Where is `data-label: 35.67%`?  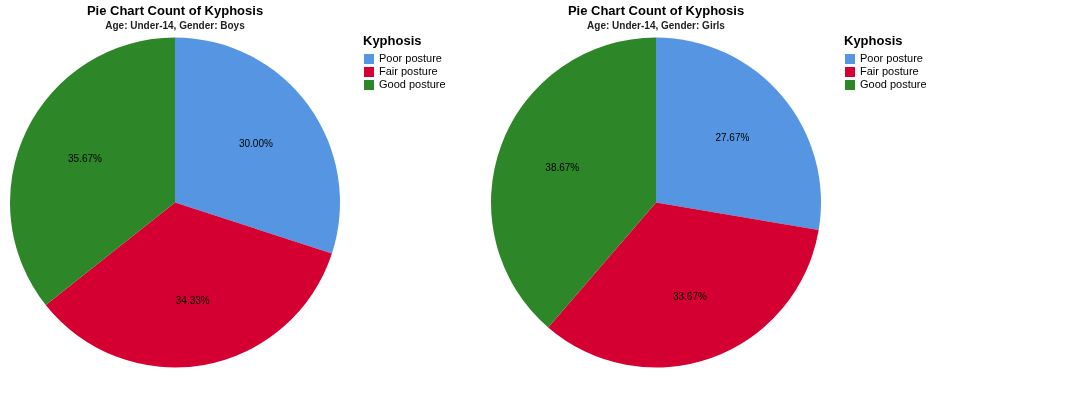
data-label: 35.67% is located at coordinates (85, 158).